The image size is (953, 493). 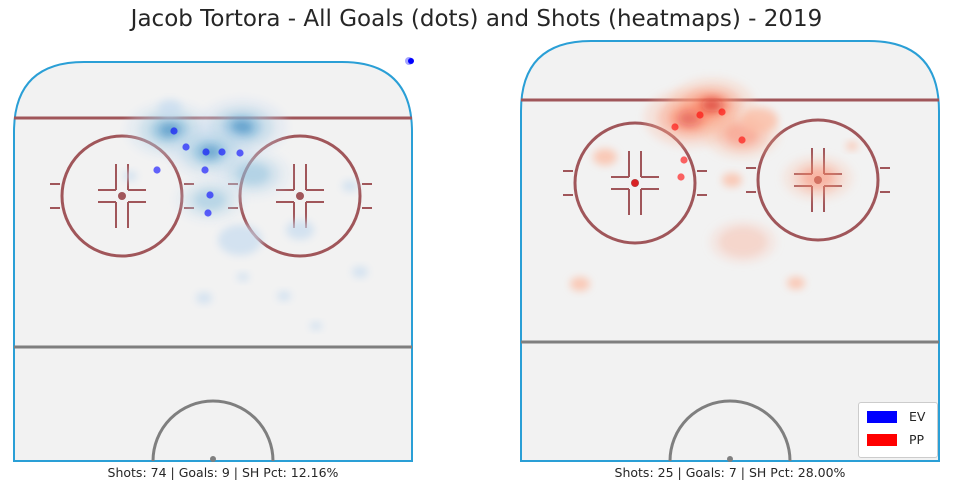 I want to click on goal-dots-left, so click(x=198, y=172).